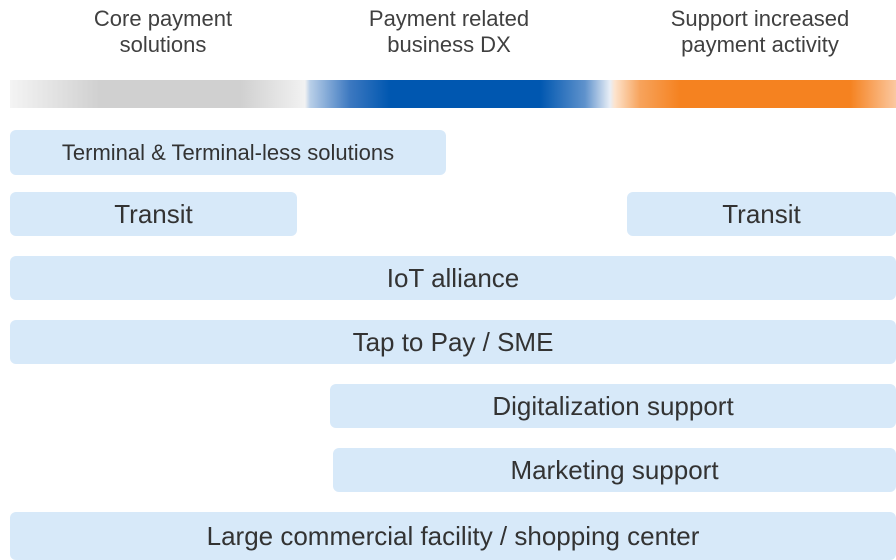  What do you see at coordinates (760, 44) in the screenshot?
I see `header-line: payment activity` at bounding box center [760, 44].